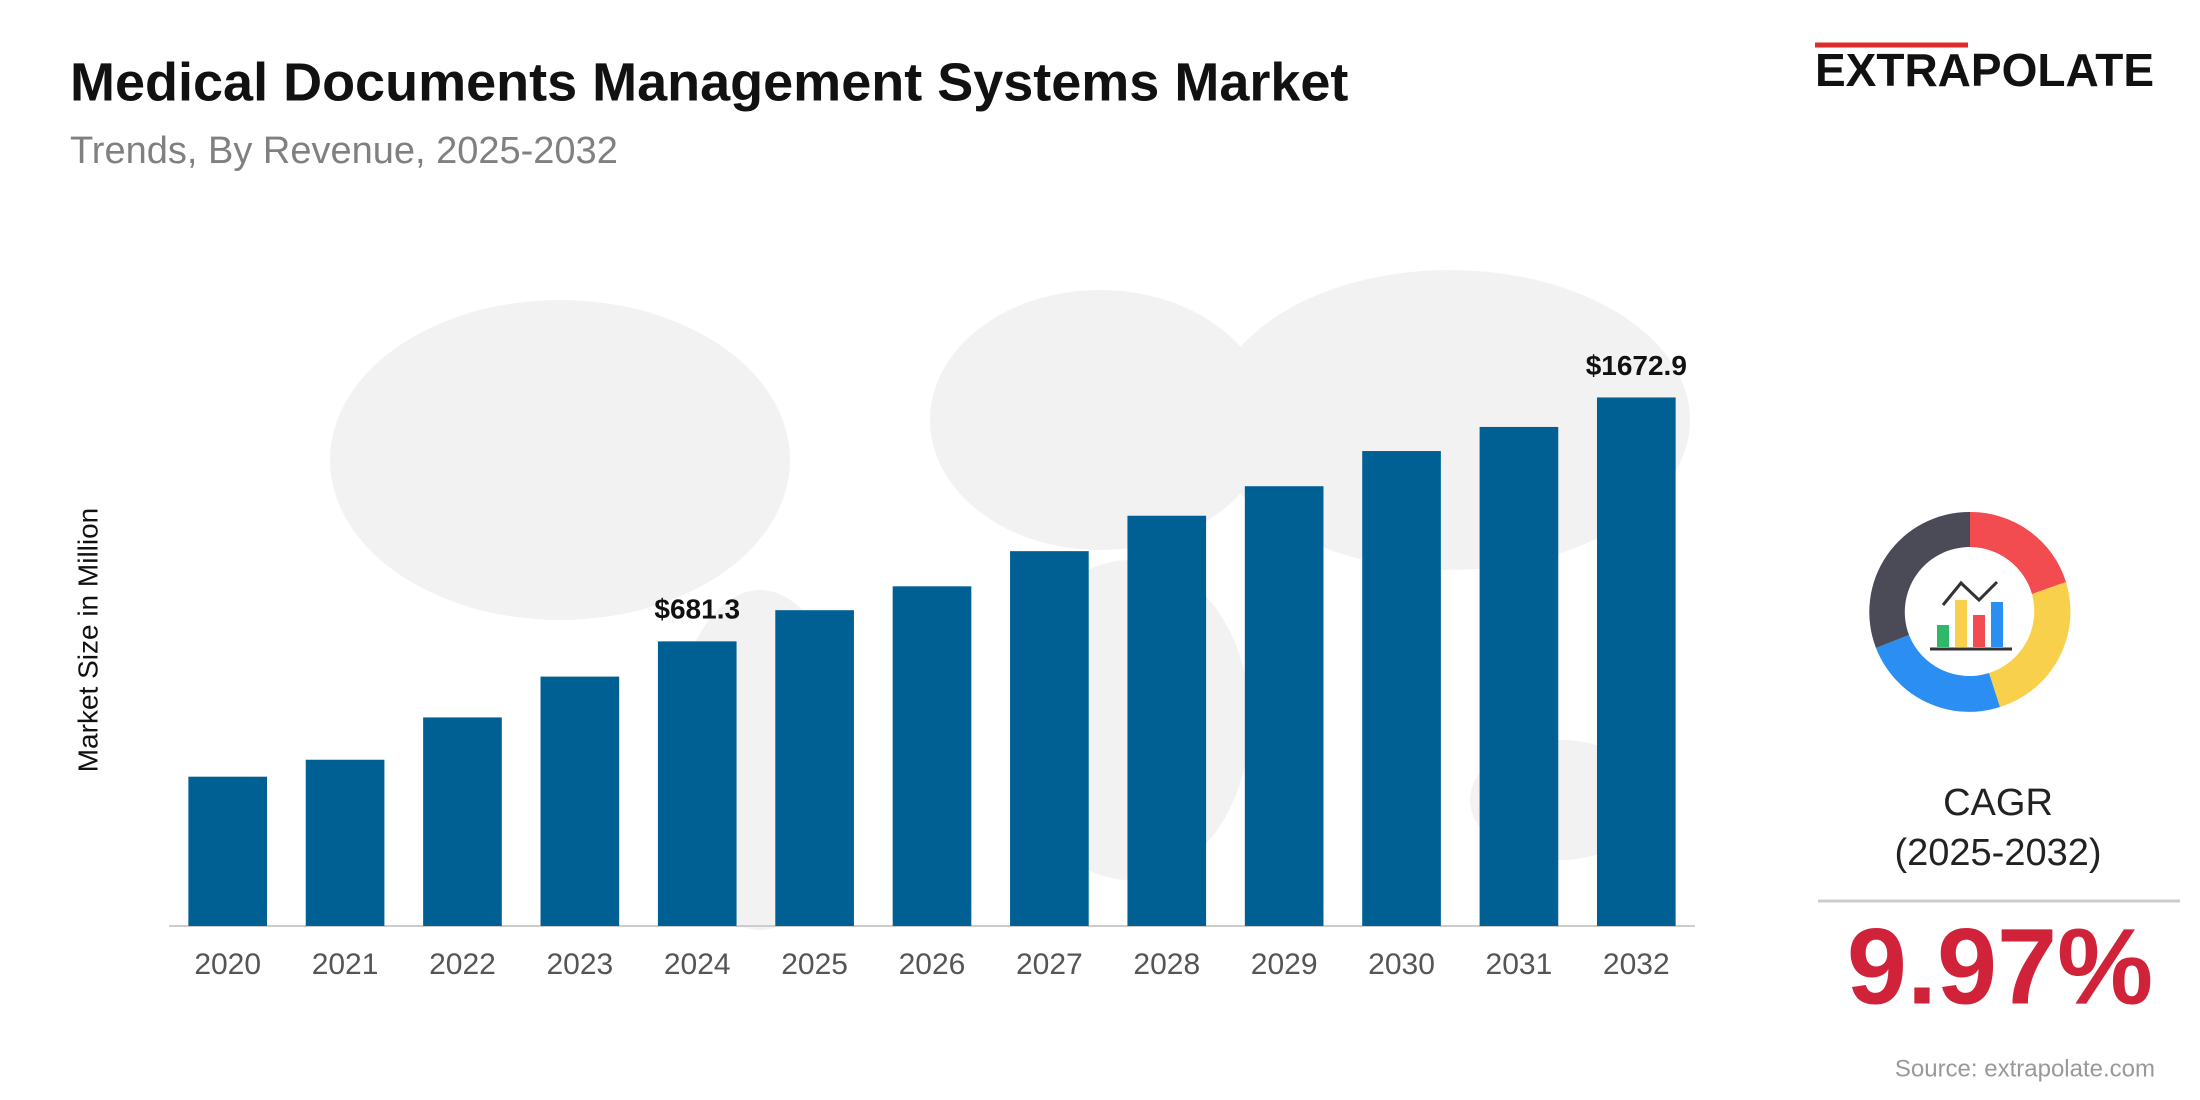 The width and height of the screenshot is (2200, 1100). Describe the element at coordinates (1970, 611) in the screenshot. I see `cagr-icon` at that location.